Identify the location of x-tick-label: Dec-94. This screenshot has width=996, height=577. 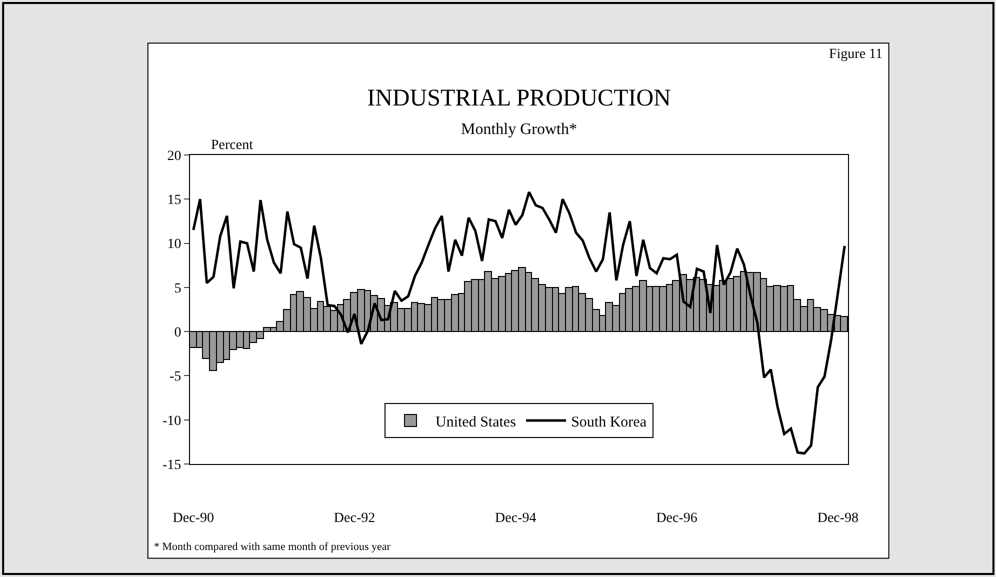
(515, 518).